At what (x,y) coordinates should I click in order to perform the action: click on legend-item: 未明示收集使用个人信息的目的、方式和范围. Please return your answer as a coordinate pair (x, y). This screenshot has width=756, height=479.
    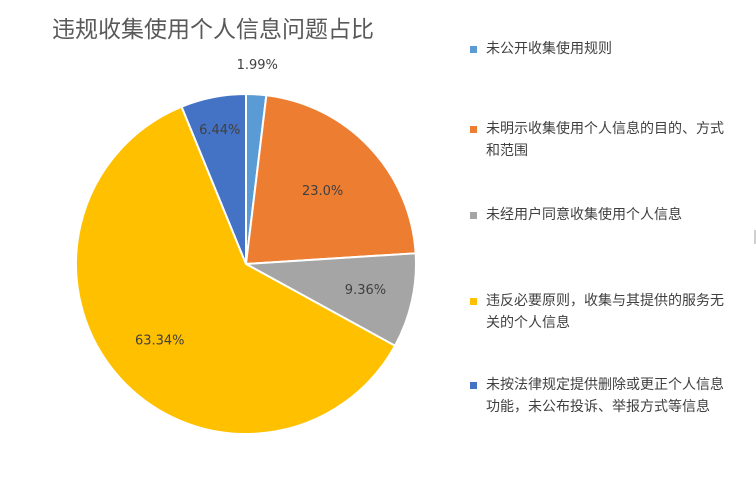
    Looking at the image, I should click on (601, 140).